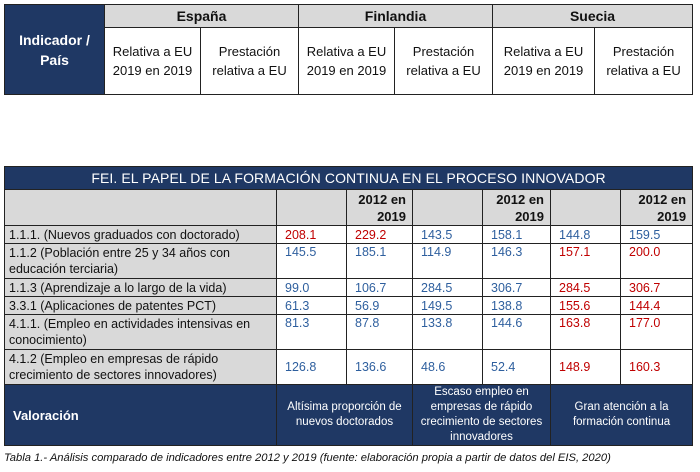  Describe the element at coordinates (379, 287) in the screenshot. I see `value-cell: 106.7` at that location.